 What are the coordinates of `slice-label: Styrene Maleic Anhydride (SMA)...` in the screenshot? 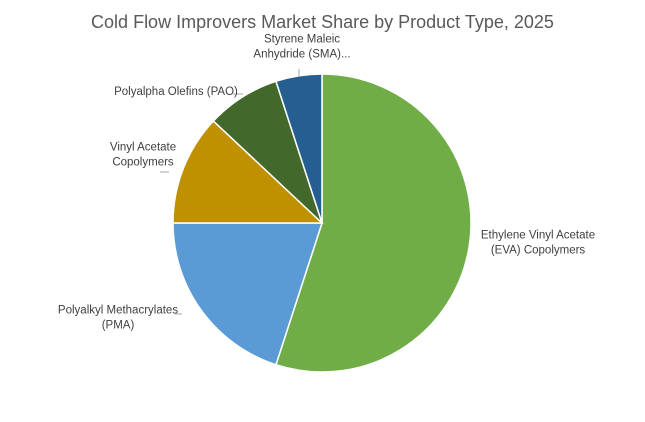 It's located at (301, 47).